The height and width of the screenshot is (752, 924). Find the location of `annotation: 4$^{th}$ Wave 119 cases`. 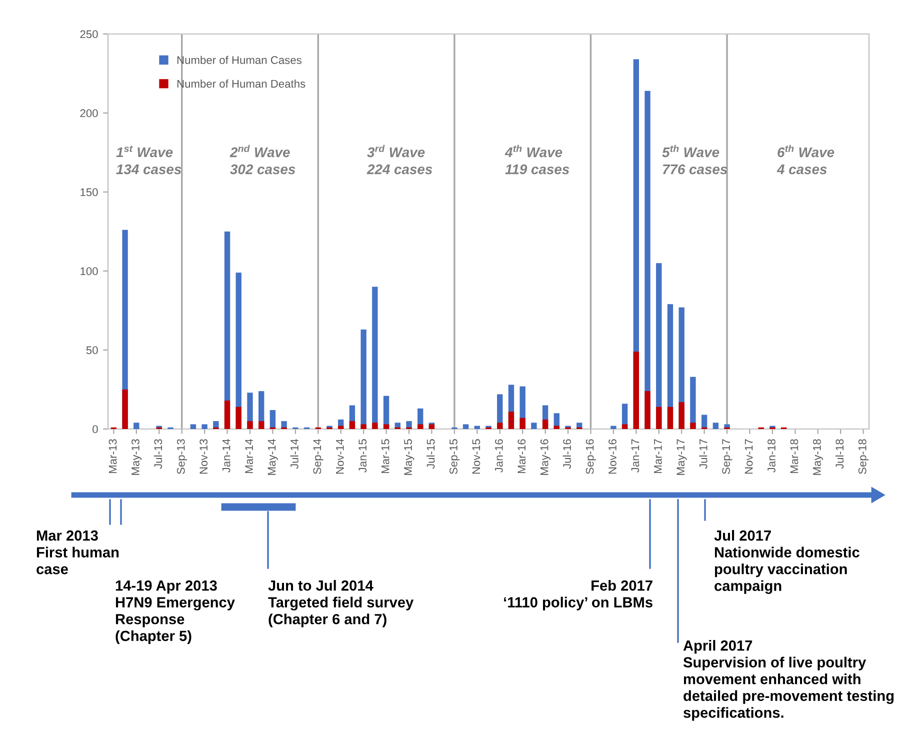

annotation: 4$^{th}$ Wave 119 cases is located at coordinates (537, 159).